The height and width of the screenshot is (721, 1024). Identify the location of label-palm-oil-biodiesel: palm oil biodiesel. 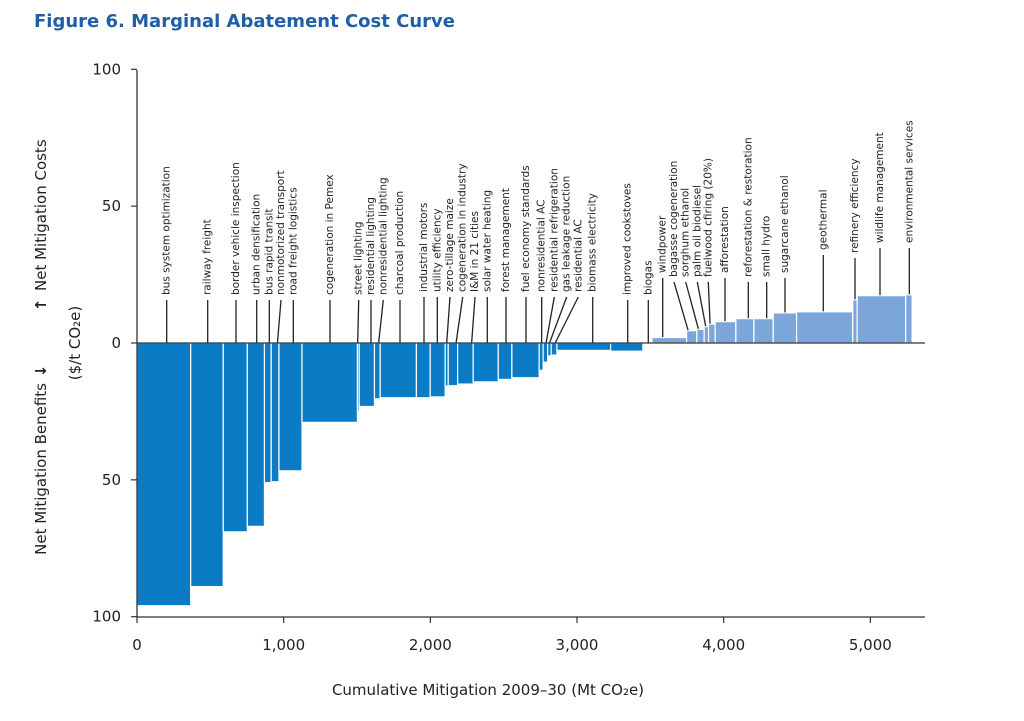
(697, 231).